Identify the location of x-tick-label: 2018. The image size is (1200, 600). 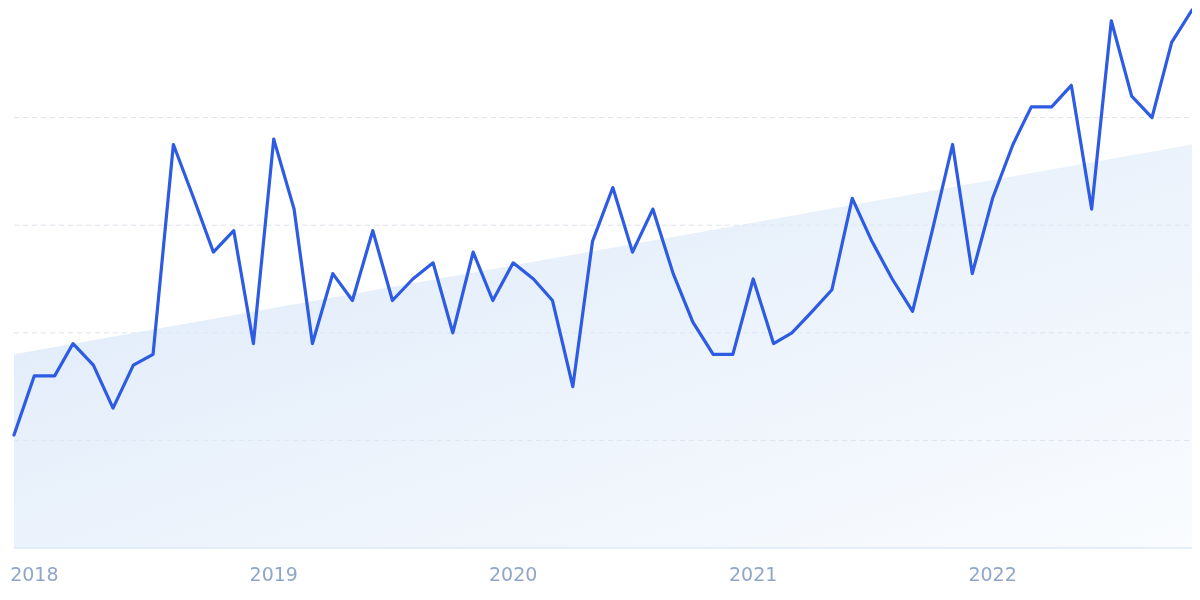
(34, 574).